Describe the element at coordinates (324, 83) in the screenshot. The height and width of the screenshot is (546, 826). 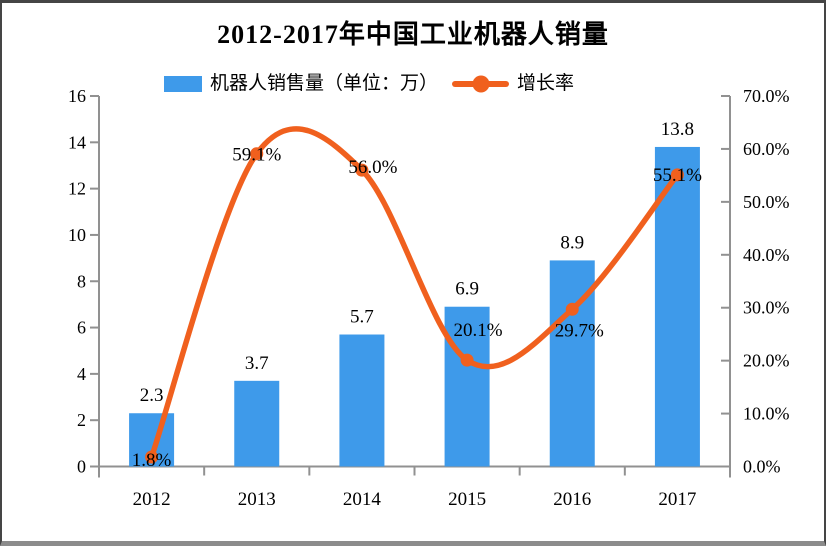
I see `legend-bar-label: 机器人销售量（单位：万）` at that location.